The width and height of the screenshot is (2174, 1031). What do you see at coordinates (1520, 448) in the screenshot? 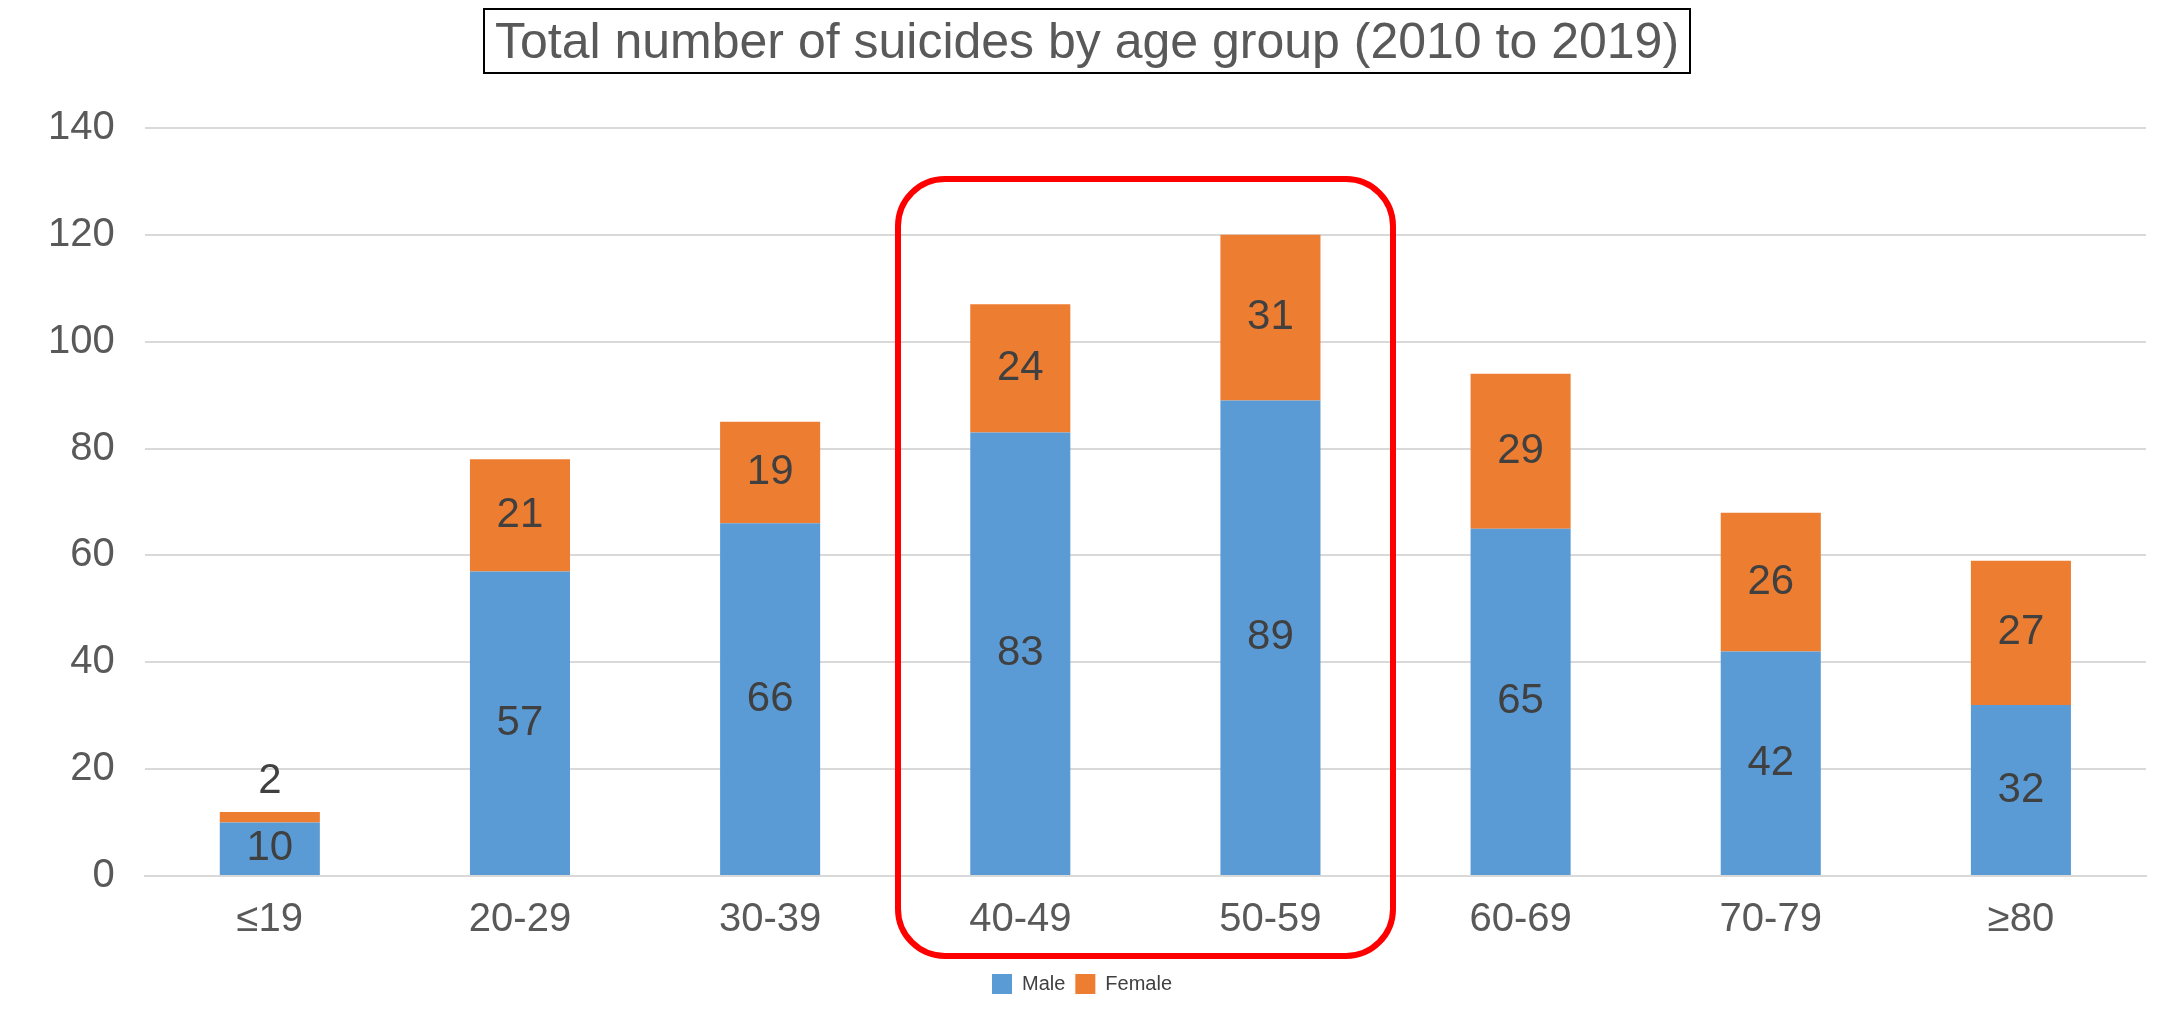
I see `data-label: 29` at bounding box center [1520, 448].